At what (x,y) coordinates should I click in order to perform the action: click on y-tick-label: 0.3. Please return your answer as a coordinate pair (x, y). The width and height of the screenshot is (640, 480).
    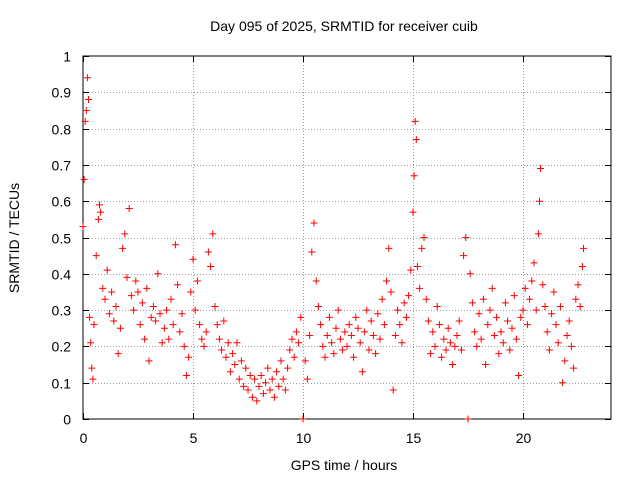
    Looking at the image, I should click on (62, 311).